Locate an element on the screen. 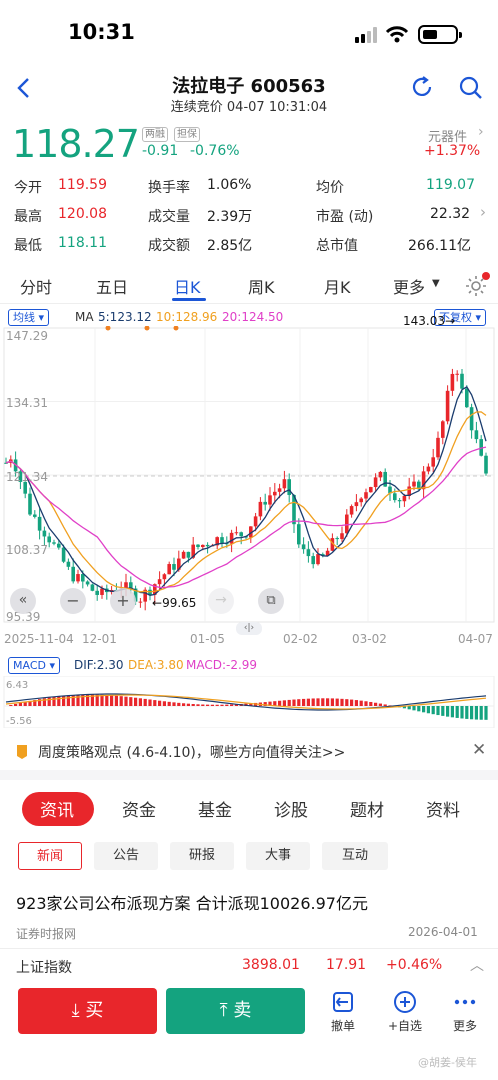  x-axis-label: 01-05 is located at coordinates (207, 639).